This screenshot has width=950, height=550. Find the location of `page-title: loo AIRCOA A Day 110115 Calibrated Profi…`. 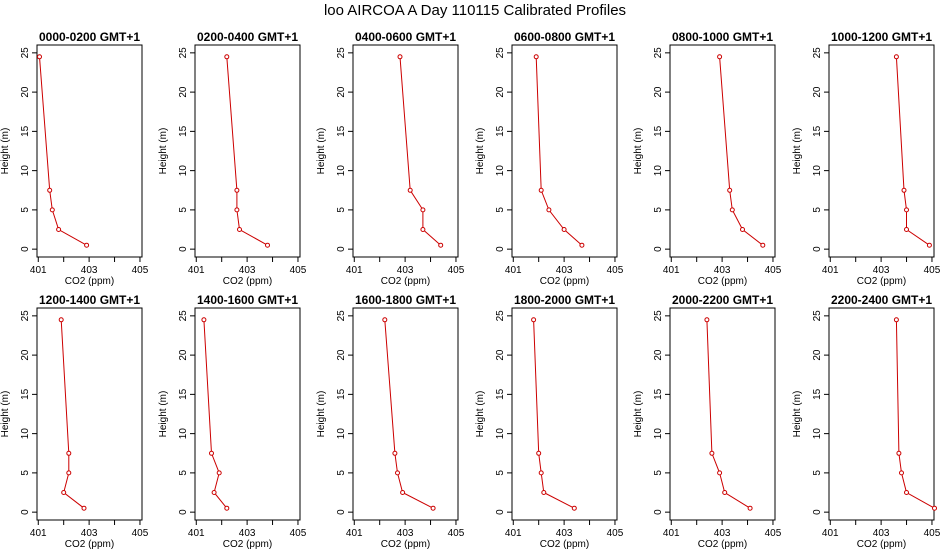

page-title: loo AIRCOA A Day 110115 Calibrated Profi… is located at coordinates (475, 10).